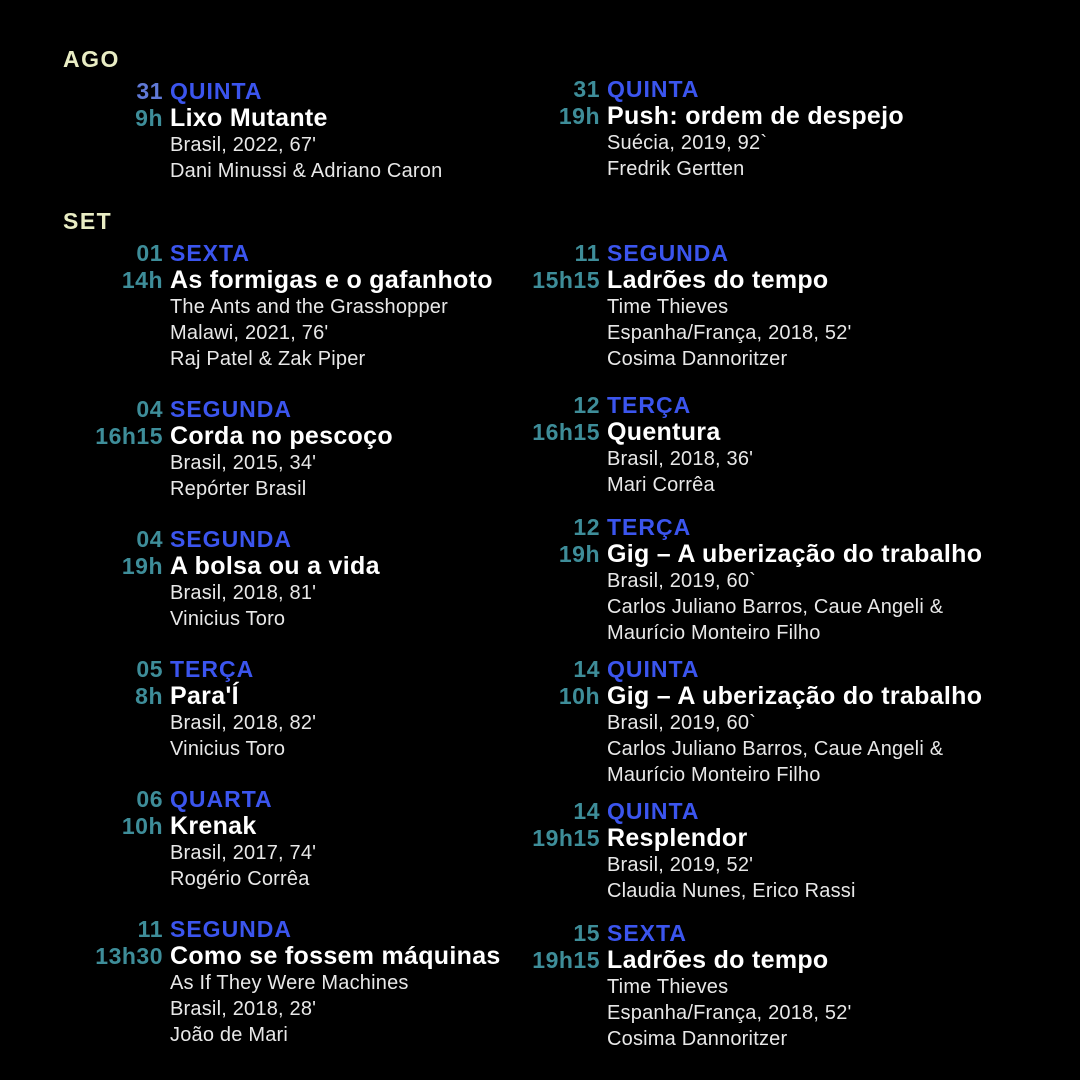 The image size is (1080, 1080). What do you see at coordinates (349, 476) in the screenshot?
I see `screening-details: Brasil, 2015, 34' Repórter Brasil` at bounding box center [349, 476].